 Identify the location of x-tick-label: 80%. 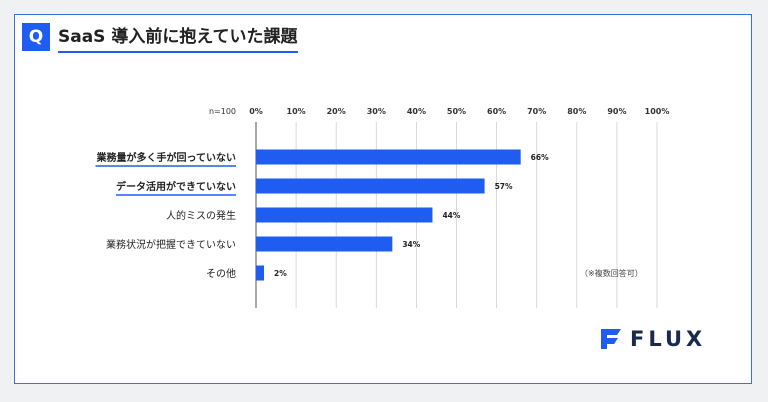
(576, 111).